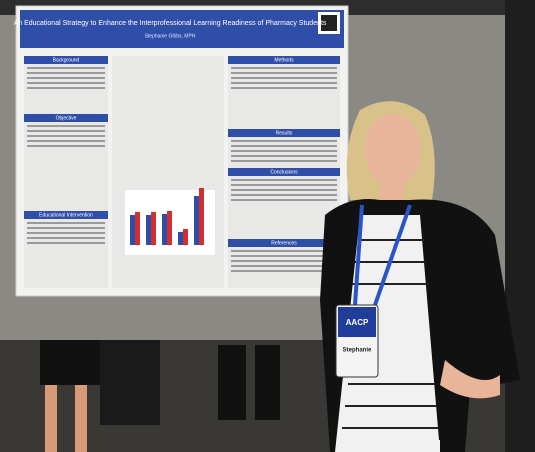  I want to click on right-edge, so click(520, 226).